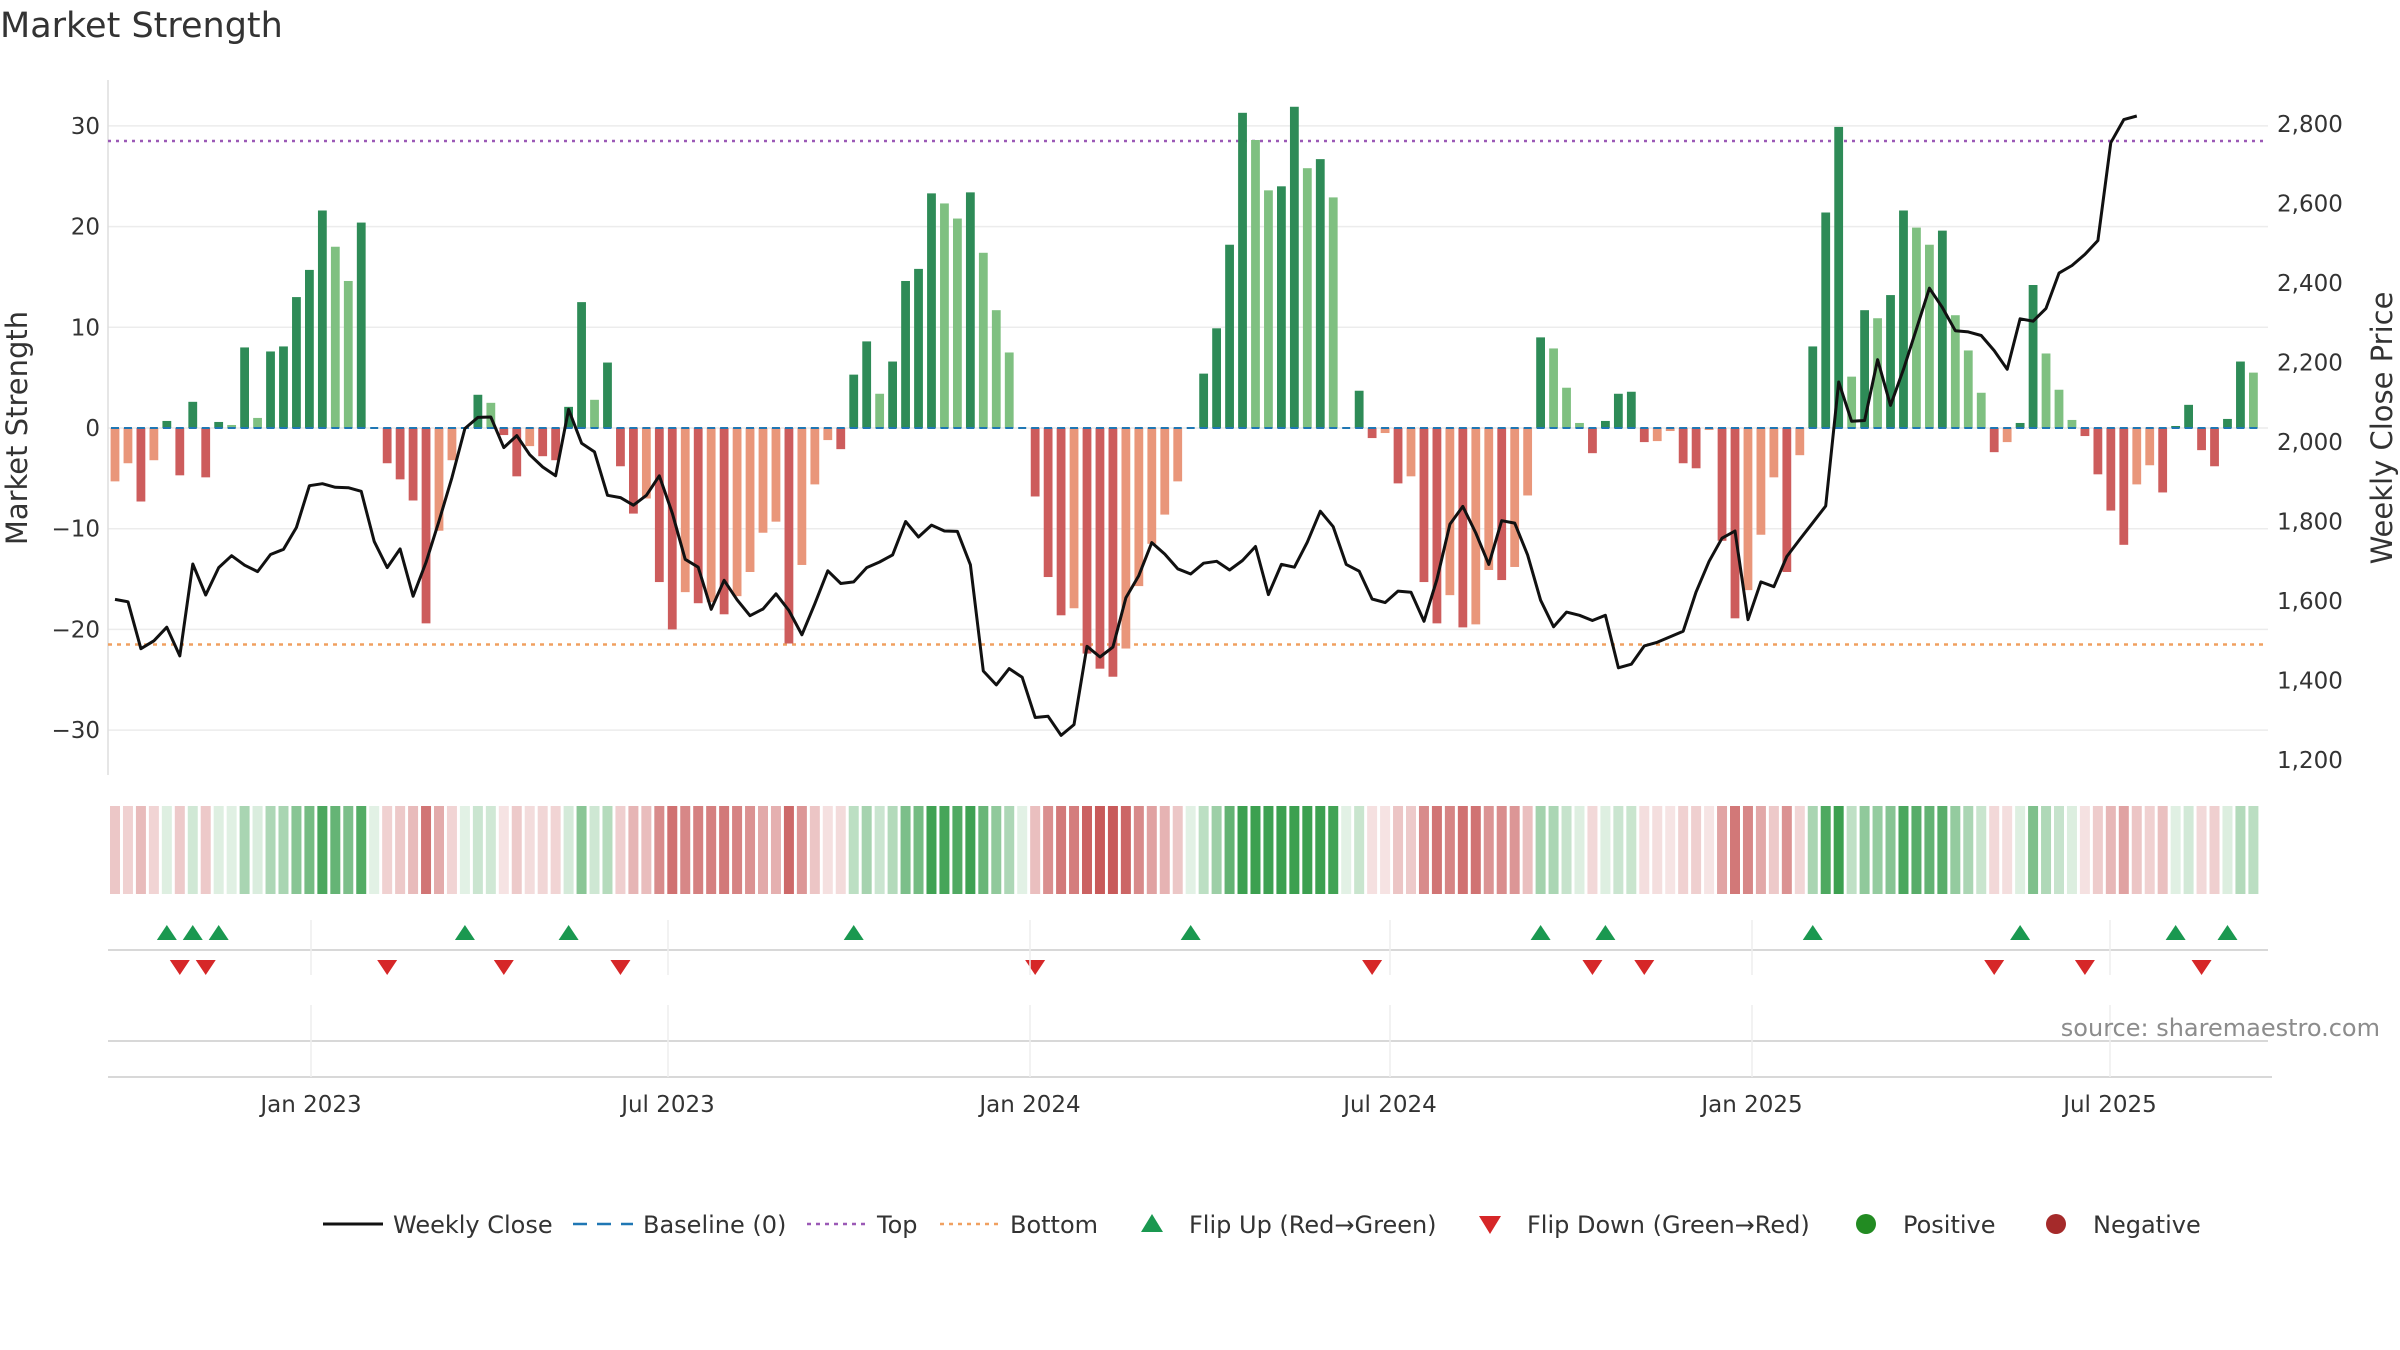 The width and height of the screenshot is (2400, 1350). Describe the element at coordinates (2310, 602) in the screenshot. I see `right-tick-label: 1,600` at that location.